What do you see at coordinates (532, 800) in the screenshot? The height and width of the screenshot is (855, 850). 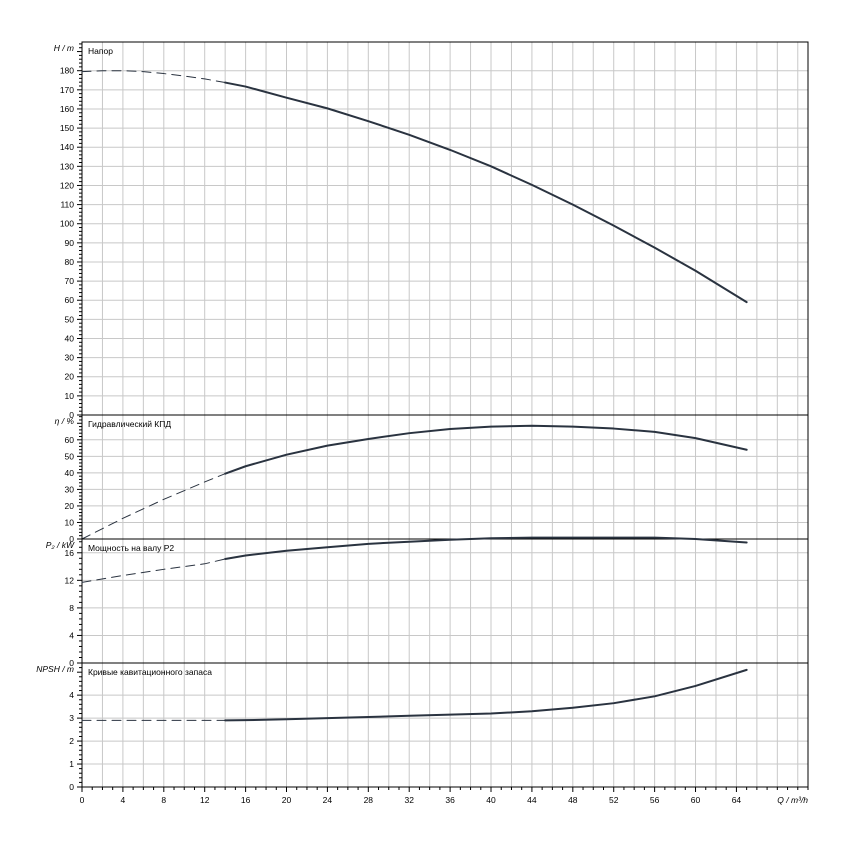 I see `x-tick-label: 44` at bounding box center [532, 800].